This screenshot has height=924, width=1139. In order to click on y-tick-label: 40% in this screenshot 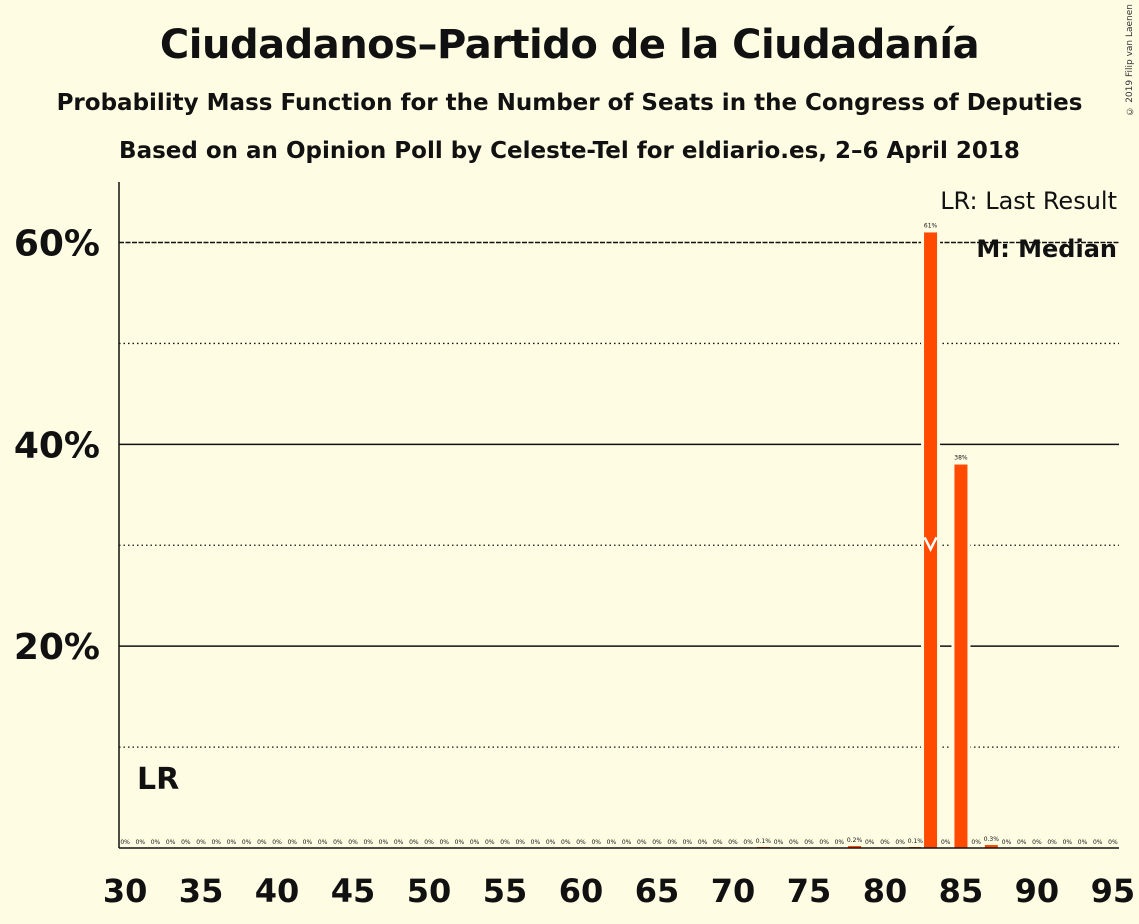, I will do `click(57, 445)`.